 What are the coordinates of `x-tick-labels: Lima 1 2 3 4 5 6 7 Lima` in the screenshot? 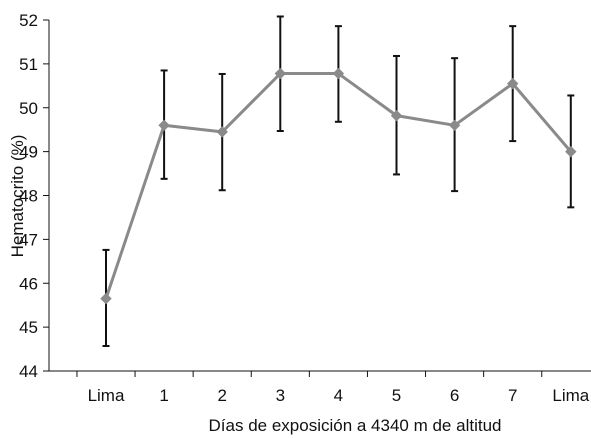 It's located at (339, 395).